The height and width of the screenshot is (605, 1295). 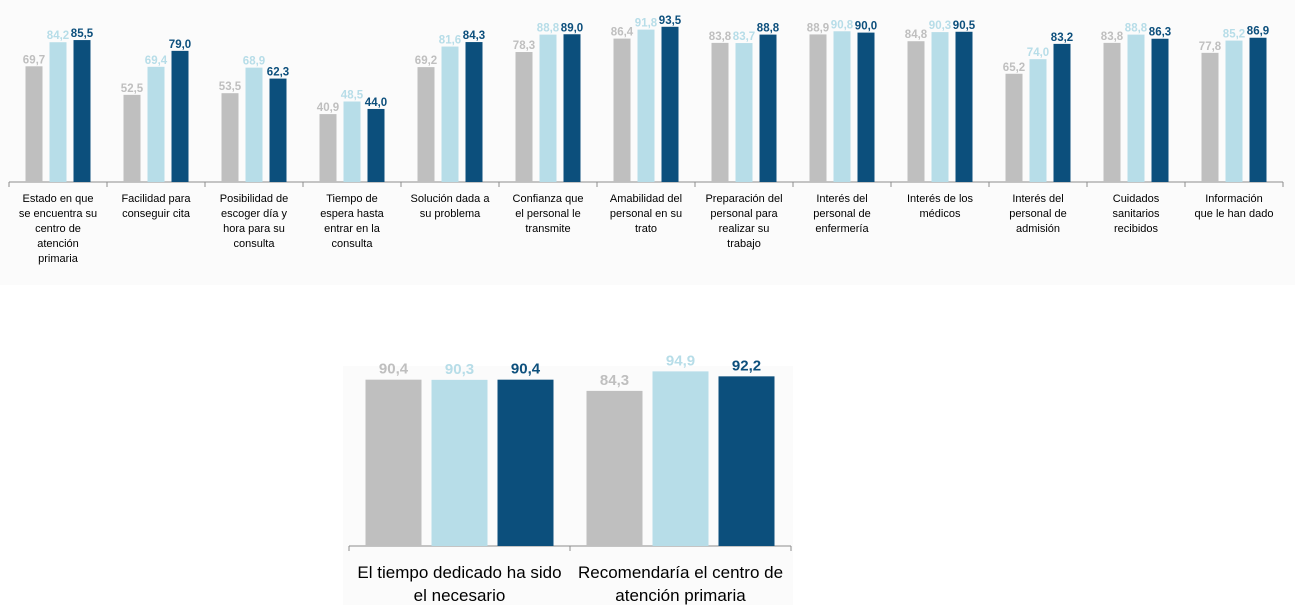 What do you see at coordinates (132, 89) in the screenshot?
I see `data-label: 52,5` at bounding box center [132, 89].